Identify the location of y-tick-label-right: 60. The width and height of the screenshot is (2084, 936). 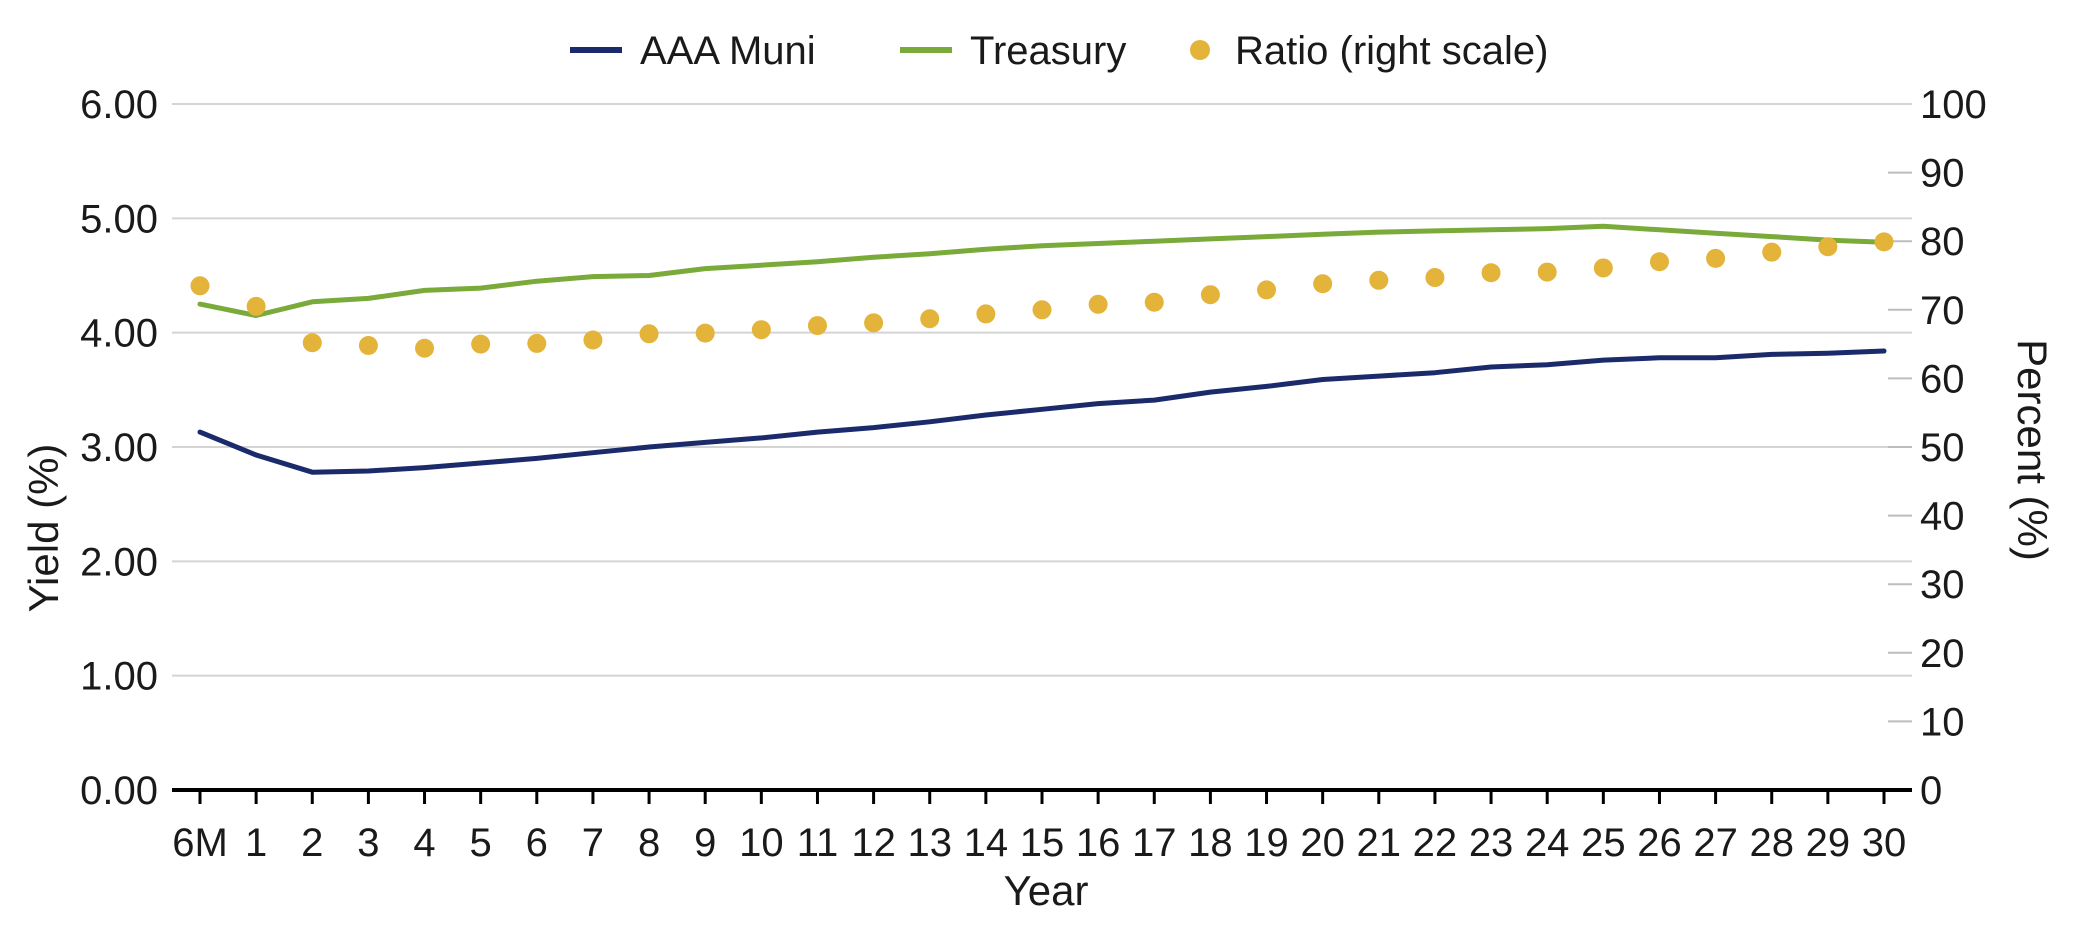
(1942, 379).